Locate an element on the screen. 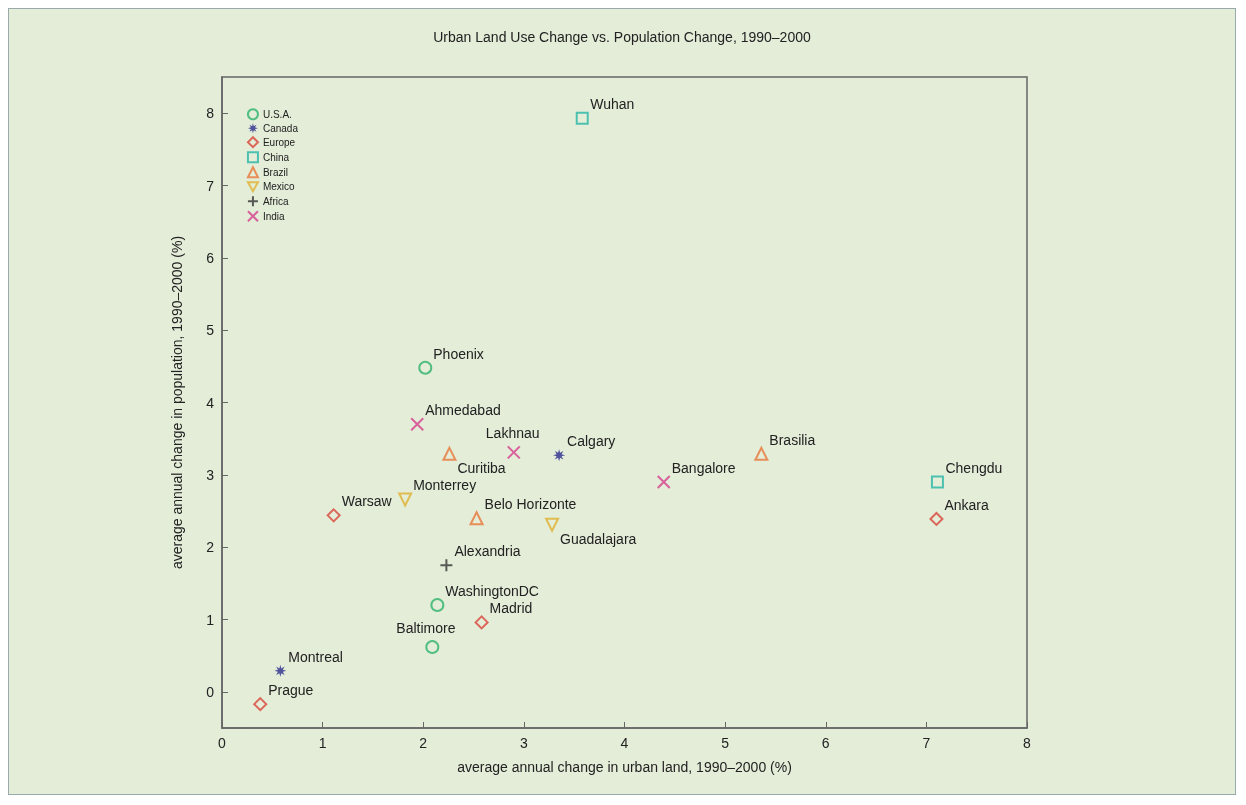  x-tick-label: 1 is located at coordinates (322, 743).